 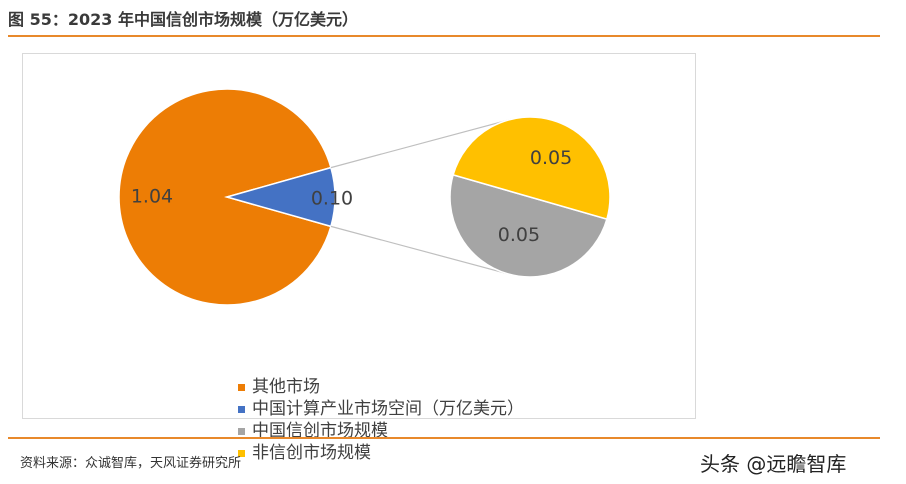 I want to click on legend-swatch-other-market, so click(x=241, y=387).